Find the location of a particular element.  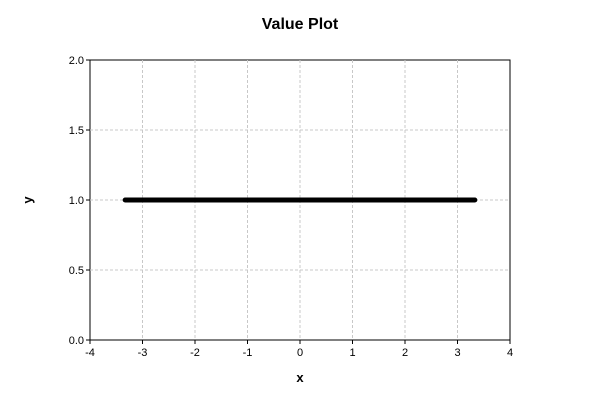

y-tick-label: 1.0 is located at coordinates (76, 201).